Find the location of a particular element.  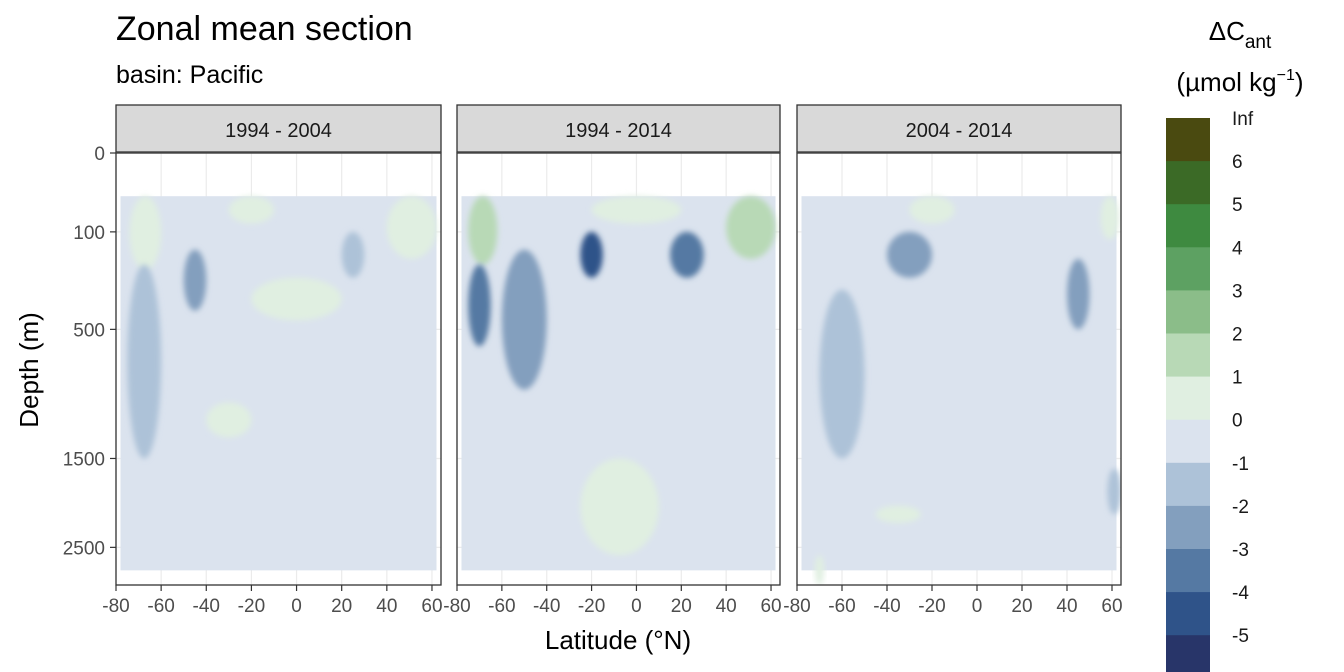

y-tick-label: 0 is located at coordinates (99, 154).